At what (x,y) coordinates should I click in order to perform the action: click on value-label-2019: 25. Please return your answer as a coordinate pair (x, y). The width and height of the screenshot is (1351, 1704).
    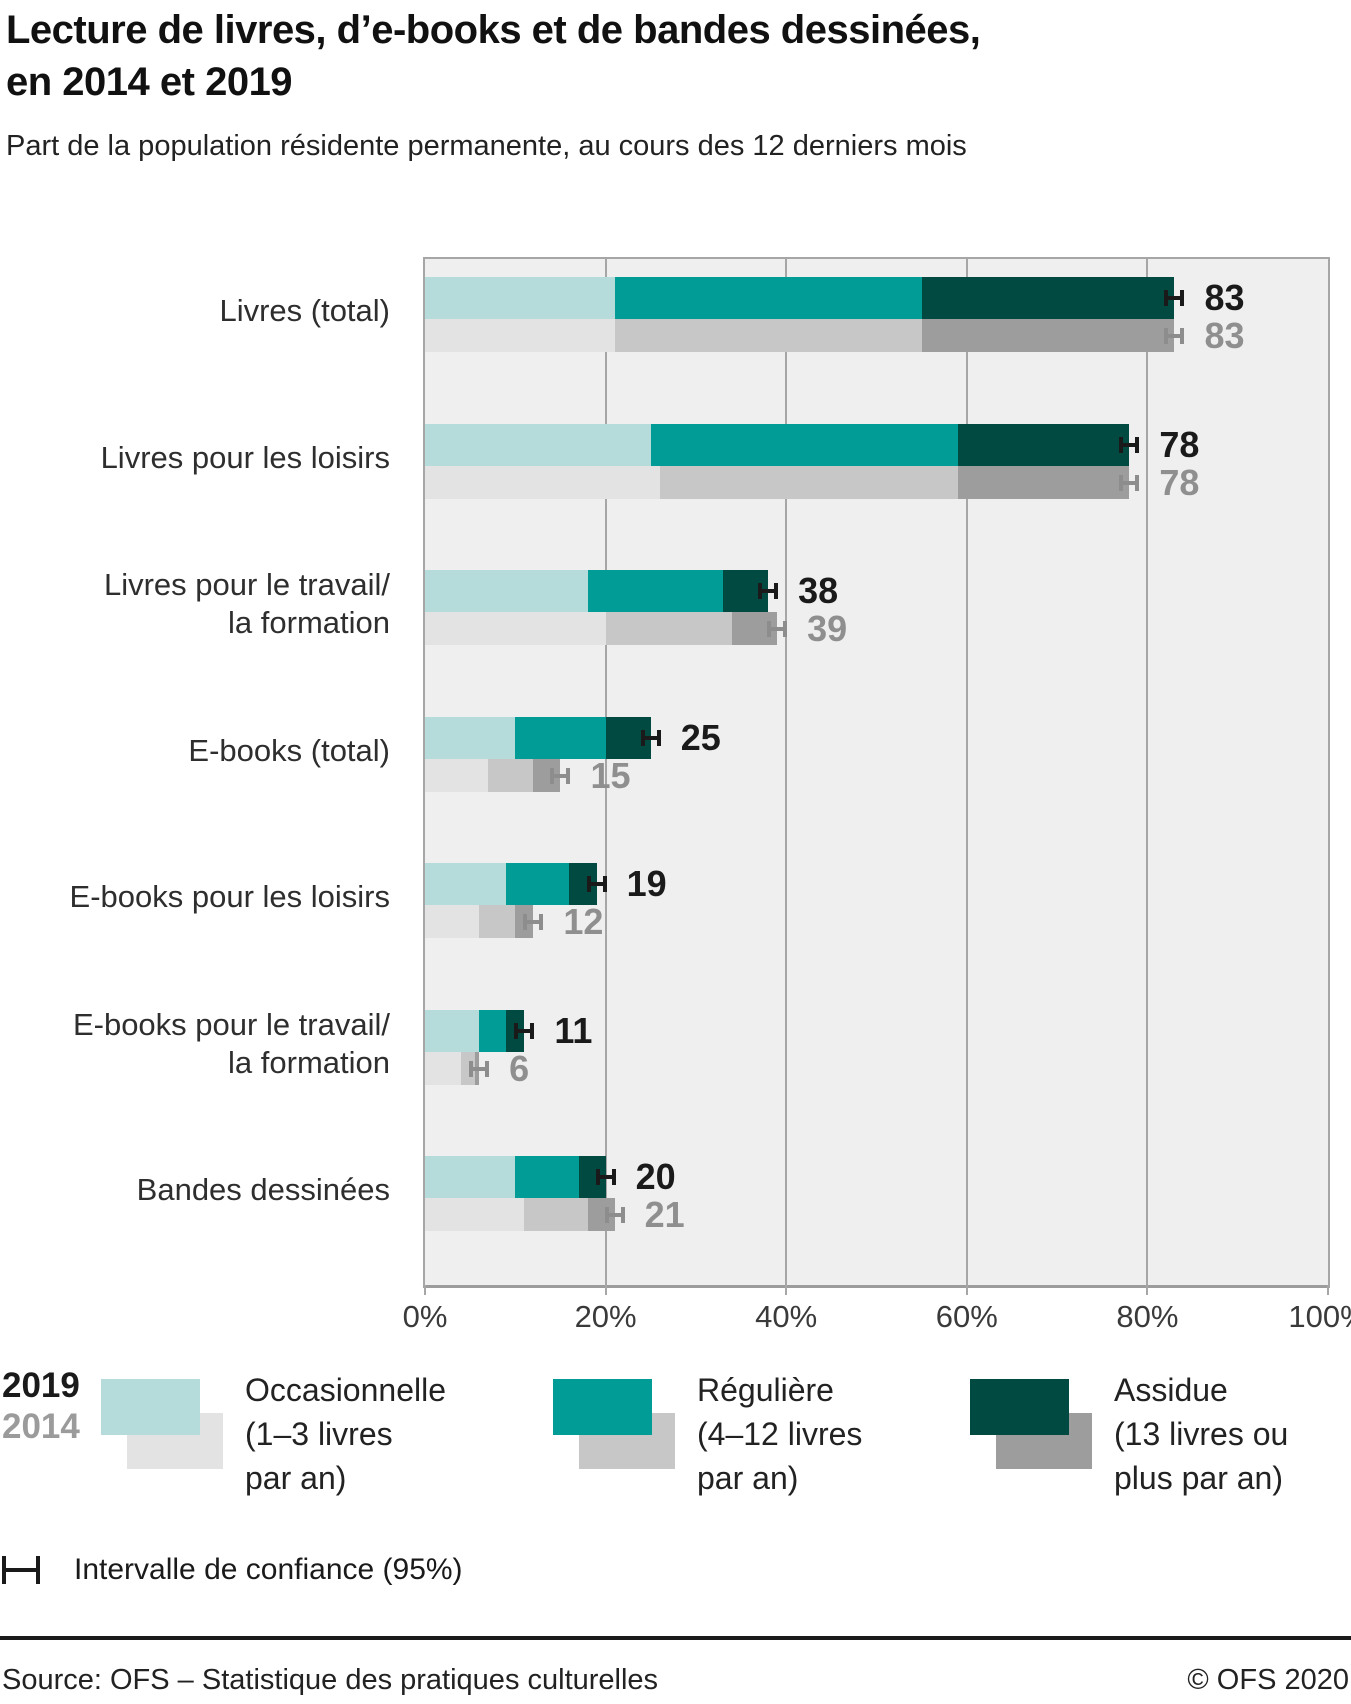
    Looking at the image, I should click on (700, 737).